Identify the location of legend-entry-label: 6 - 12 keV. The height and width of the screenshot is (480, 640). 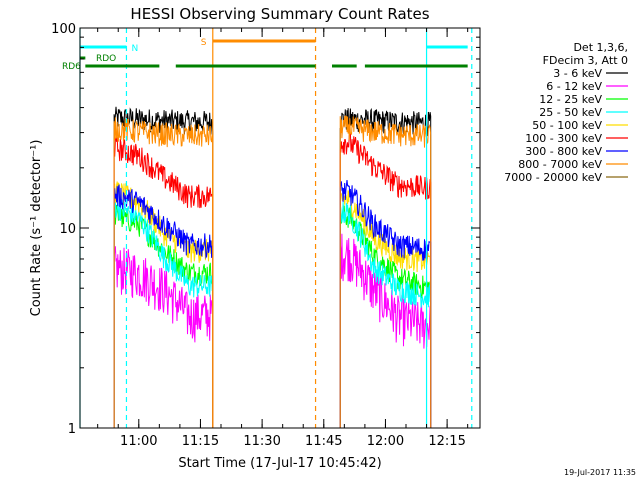
(574, 86).